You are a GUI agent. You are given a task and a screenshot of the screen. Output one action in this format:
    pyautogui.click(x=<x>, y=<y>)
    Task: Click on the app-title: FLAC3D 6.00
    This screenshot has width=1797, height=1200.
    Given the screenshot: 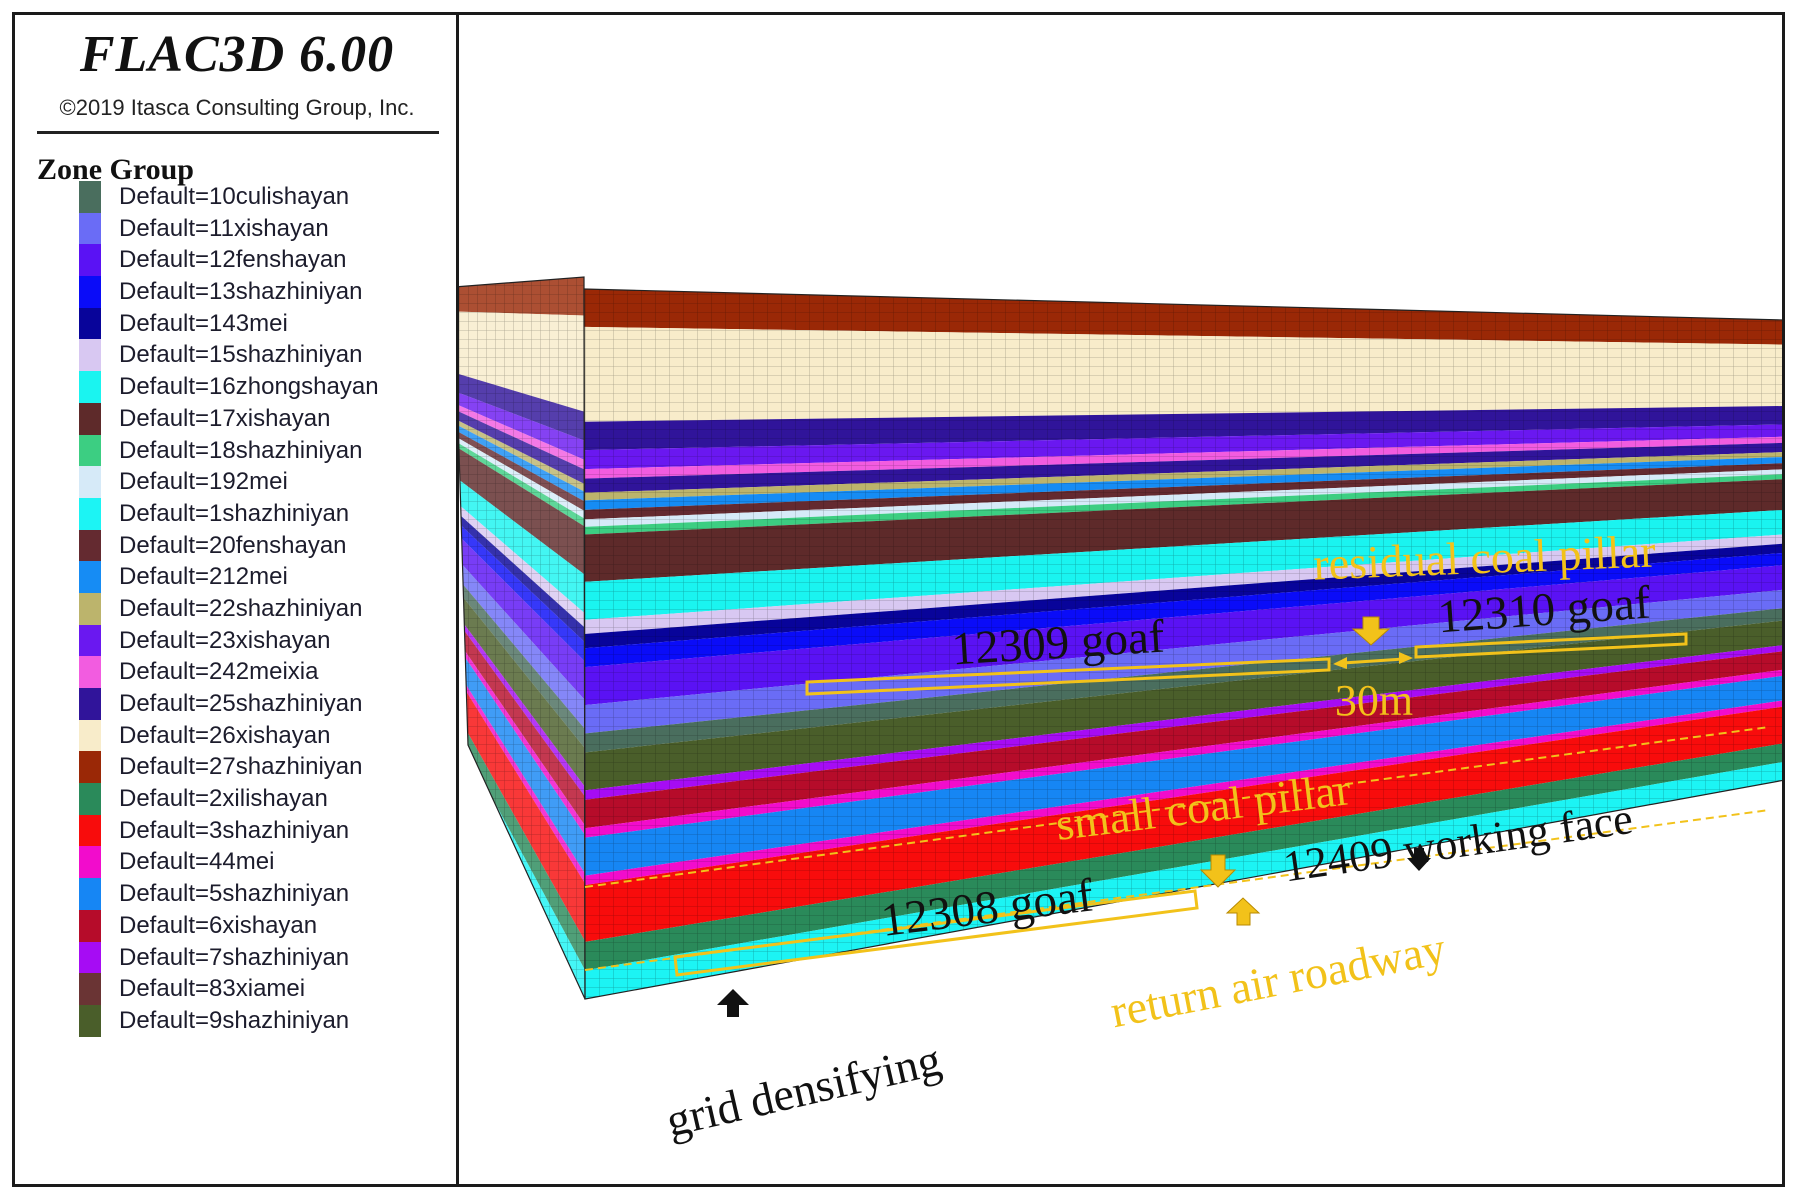 What is the action you would take?
    pyautogui.click(x=237, y=54)
    